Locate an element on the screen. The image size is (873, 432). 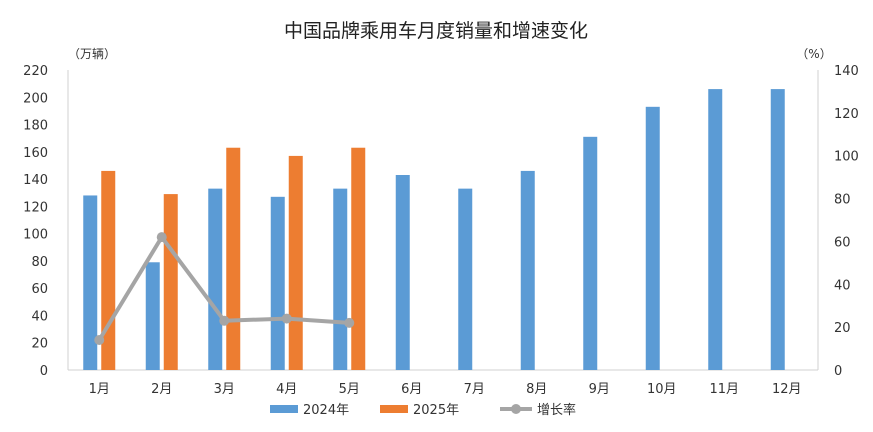
left-tick-label: 40 is located at coordinates (39, 316).